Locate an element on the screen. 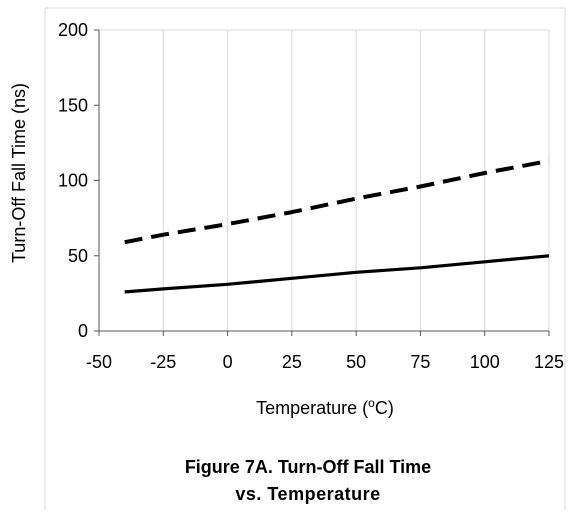  figure-caption-line1: Figure 7A. Turn-Off Fall Time is located at coordinates (308, 467).